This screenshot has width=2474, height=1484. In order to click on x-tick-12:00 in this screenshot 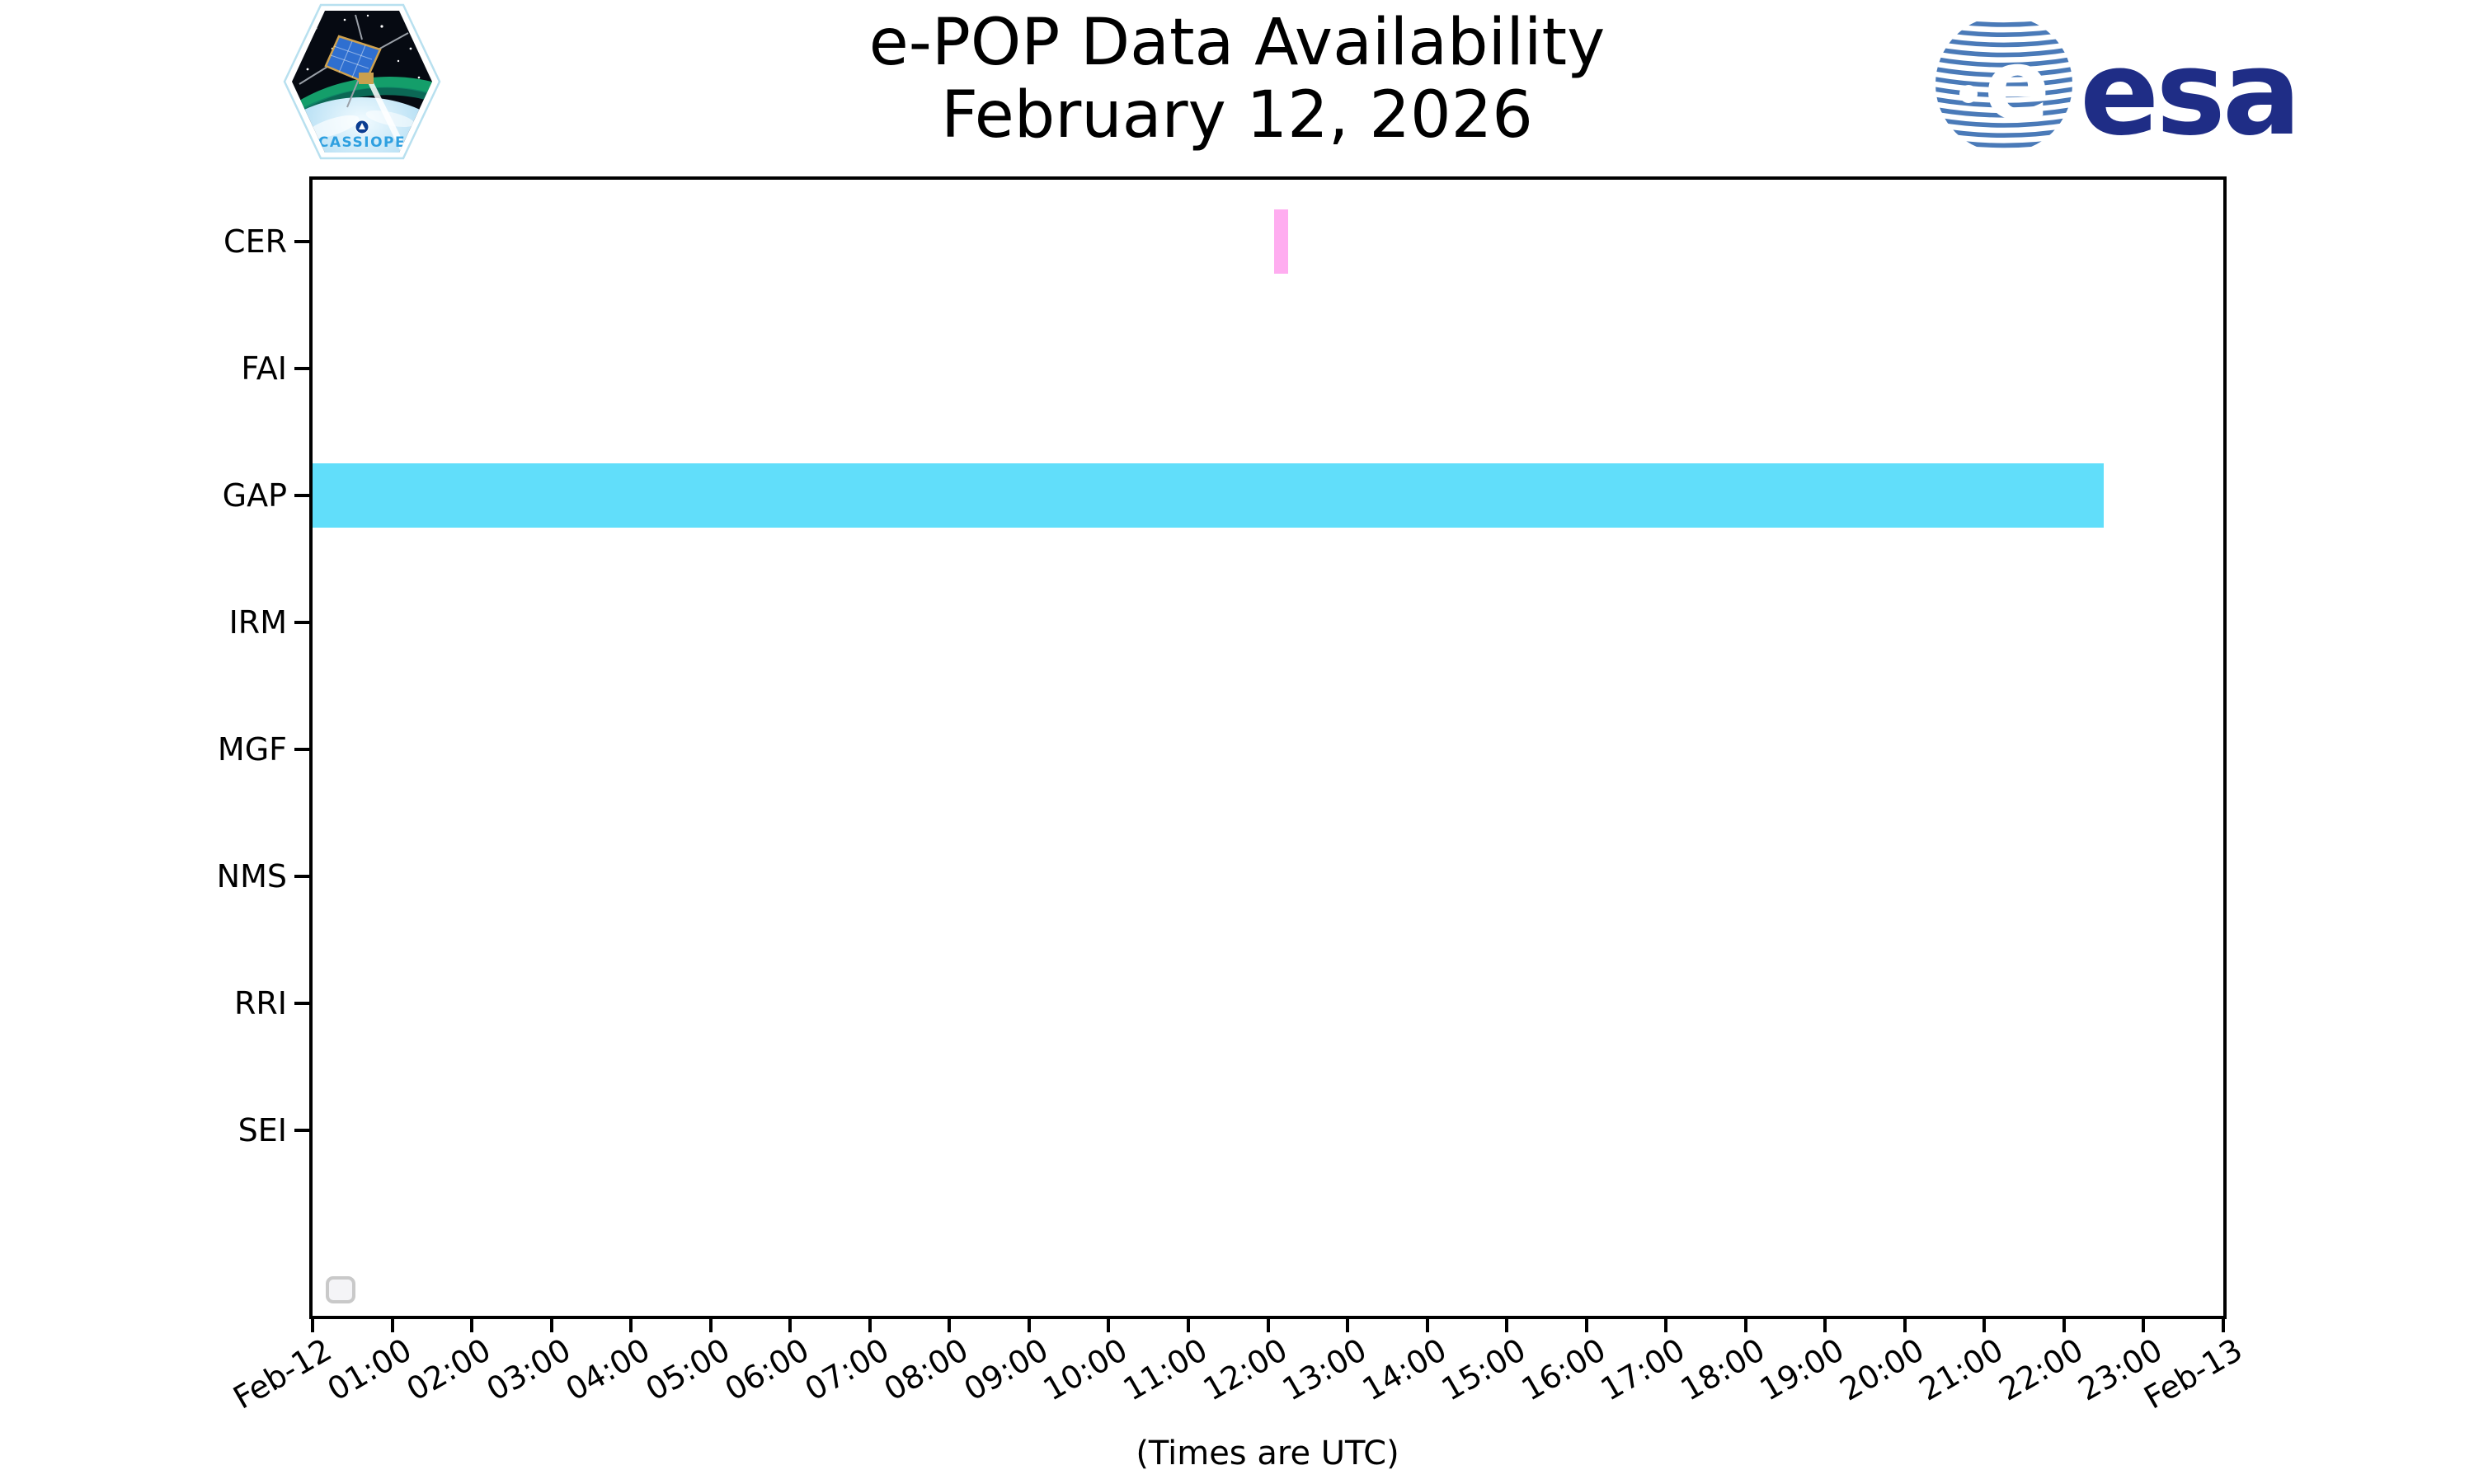, I will do `click(1268, 1325)`.